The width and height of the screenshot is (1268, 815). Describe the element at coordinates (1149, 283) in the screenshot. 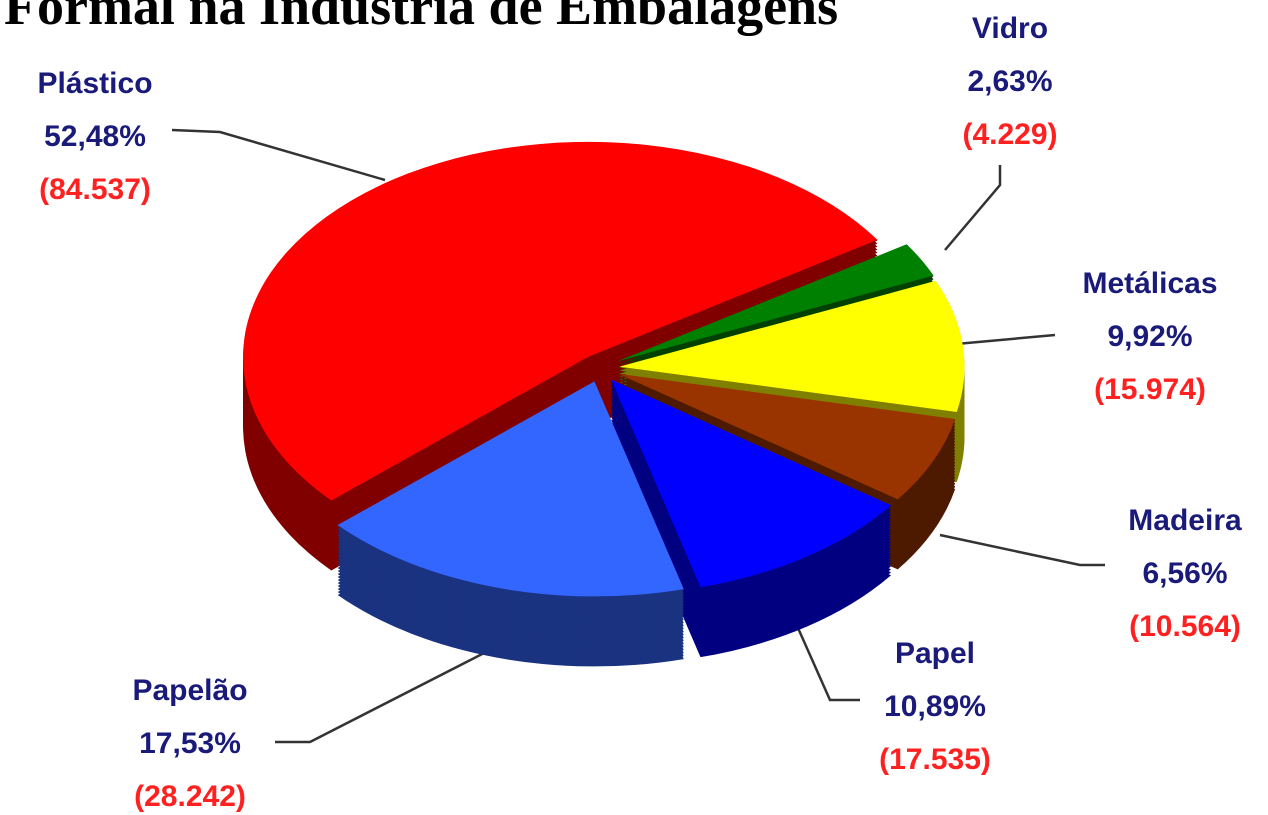

I see `category-label: Metálicas` at that location.